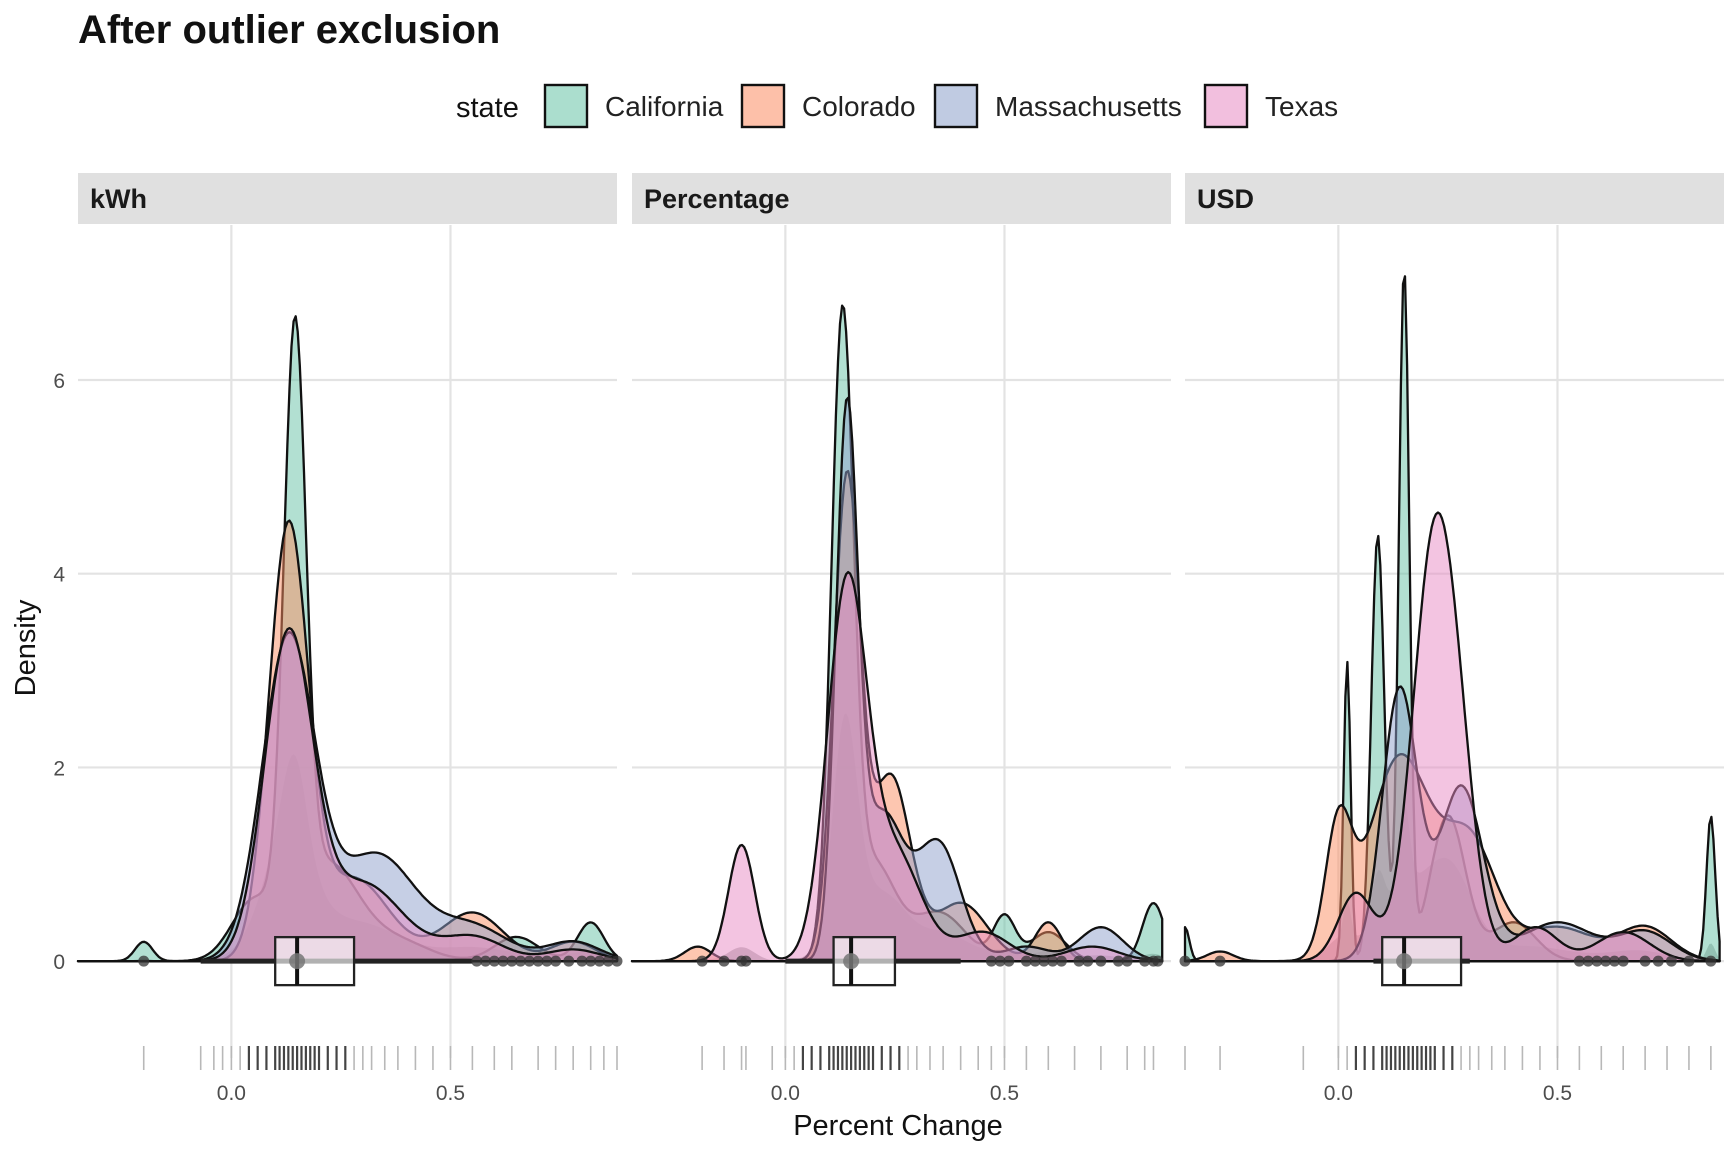  What do you see at coordinates (1226, 106) in the screenshot?
I see `legend-key-texas` at bounding box center [1226, 106].